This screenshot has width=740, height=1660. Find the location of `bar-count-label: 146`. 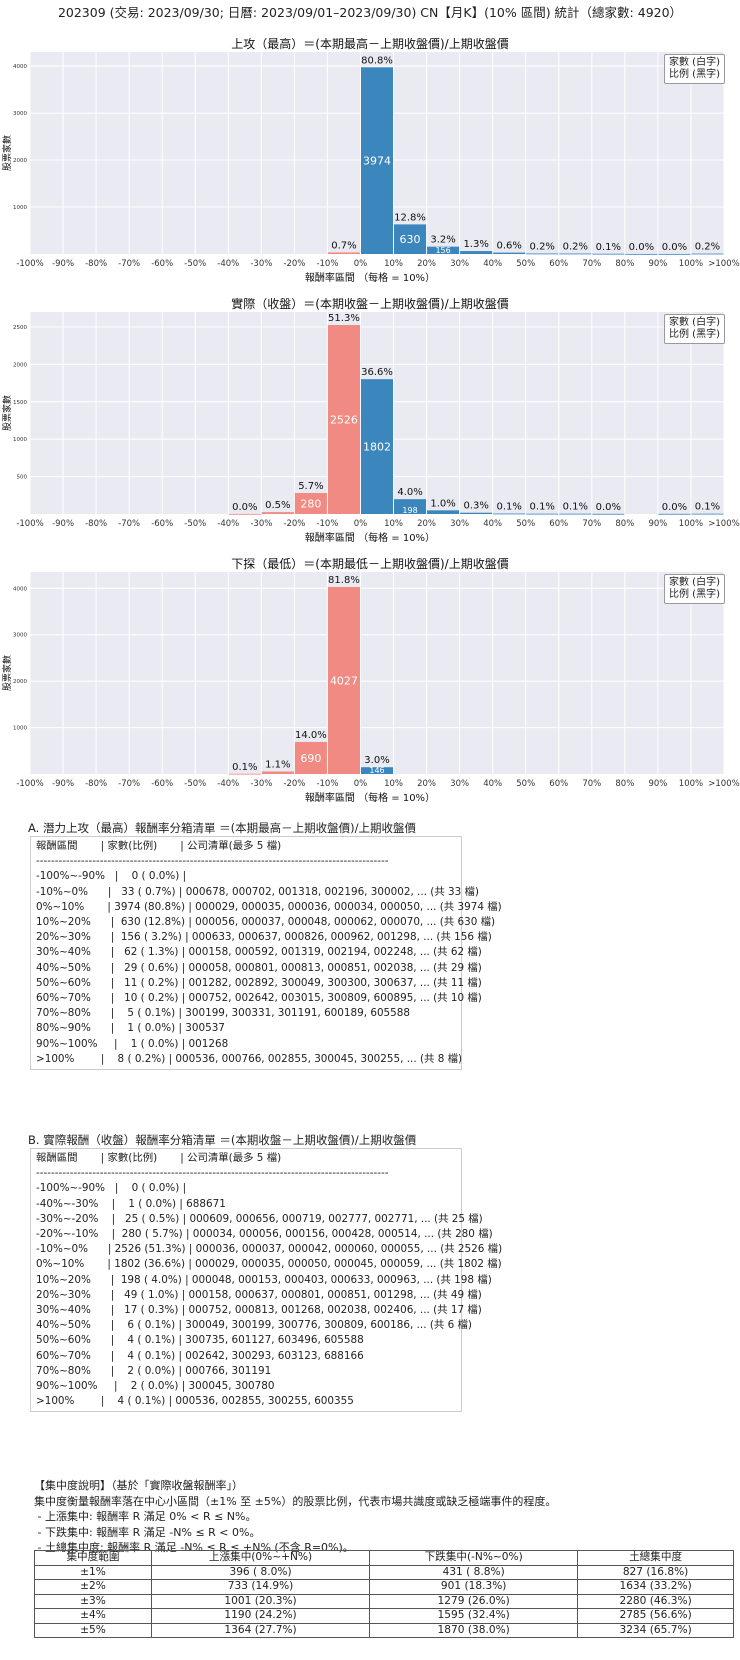

bar-count-label: 146 is located at coordinates (376, 770).